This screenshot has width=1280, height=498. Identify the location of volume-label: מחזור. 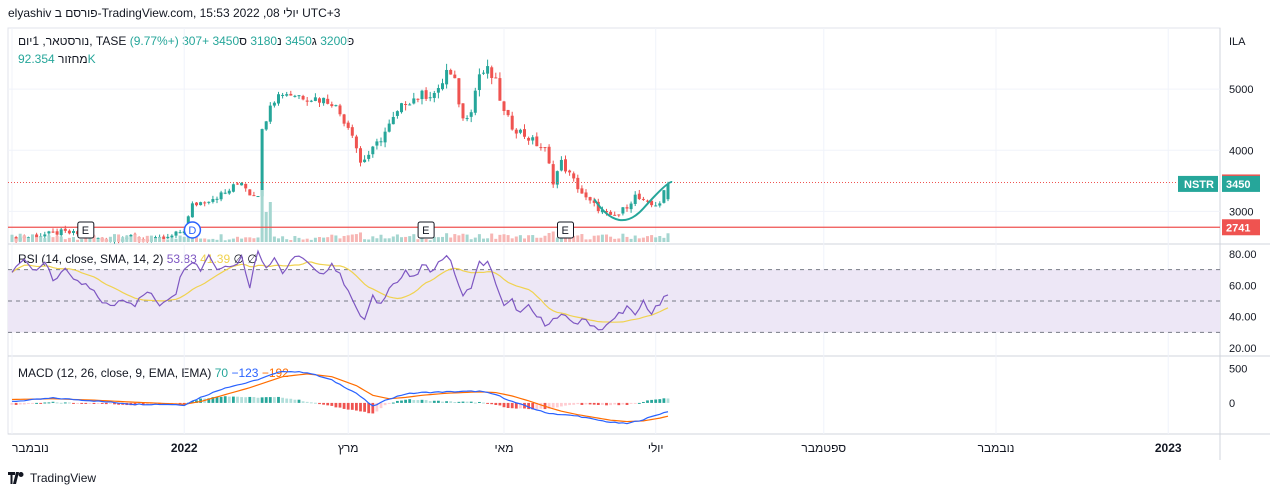
(73, 59).